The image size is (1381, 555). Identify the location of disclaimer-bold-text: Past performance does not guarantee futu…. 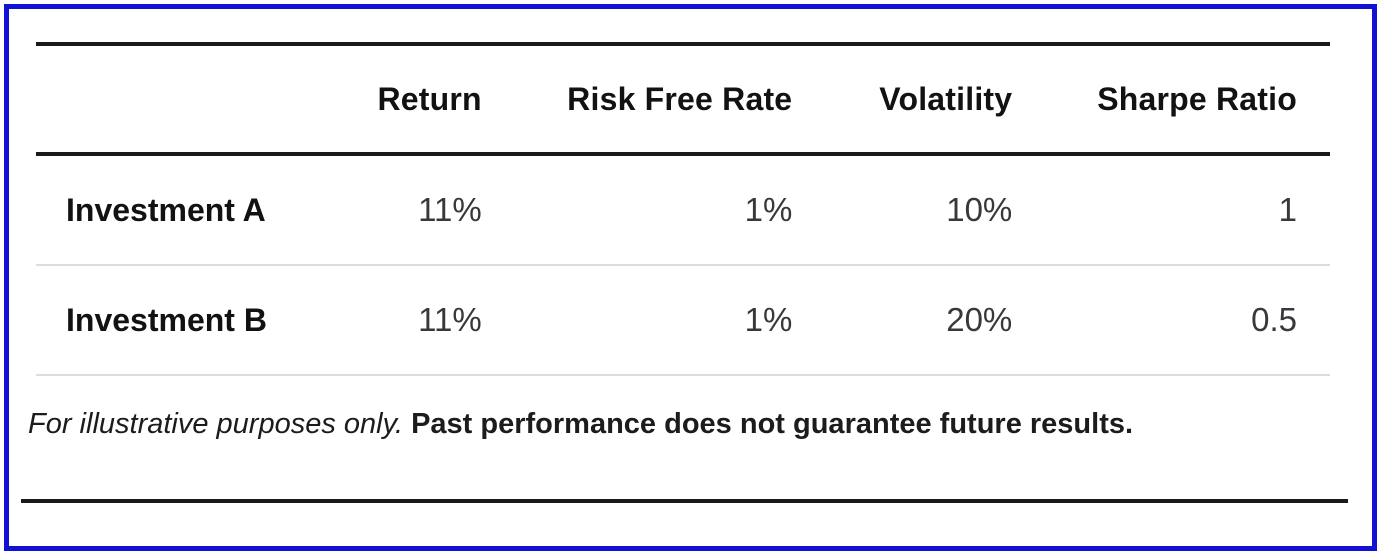
(772, 424).